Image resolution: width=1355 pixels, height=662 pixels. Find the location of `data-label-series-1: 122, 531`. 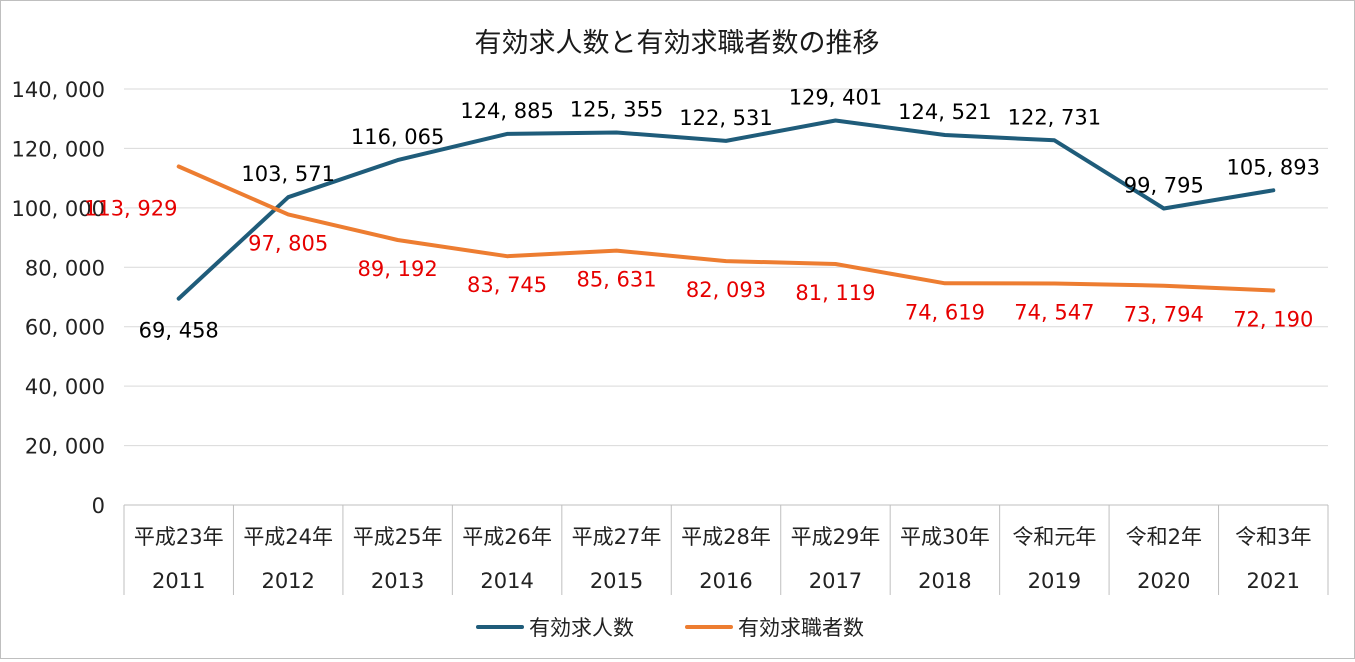

data-label-series-1: 122, 531 is located at coordinates (726, 118).